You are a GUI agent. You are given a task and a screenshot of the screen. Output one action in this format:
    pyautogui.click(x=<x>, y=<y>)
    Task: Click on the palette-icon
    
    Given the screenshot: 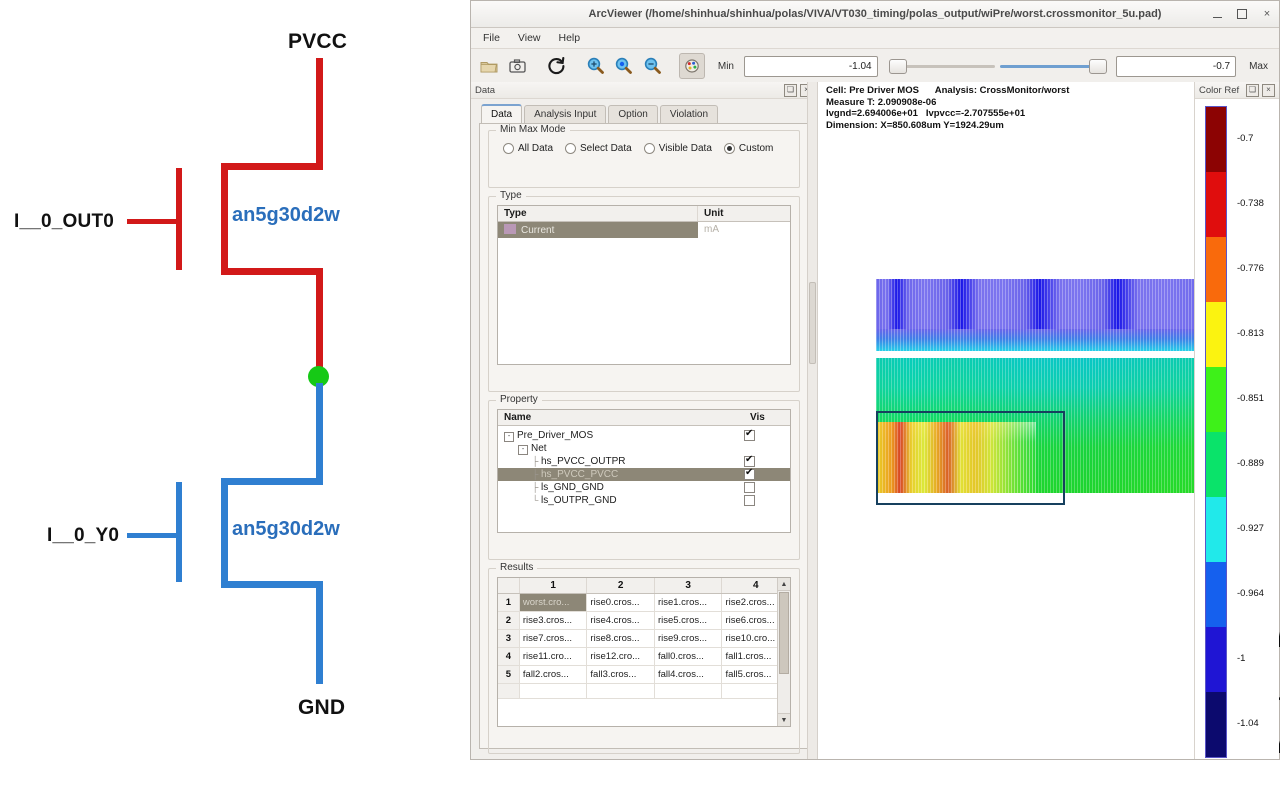 What is the action you would take?
    pyautogui.click(x=692, y=66)
    